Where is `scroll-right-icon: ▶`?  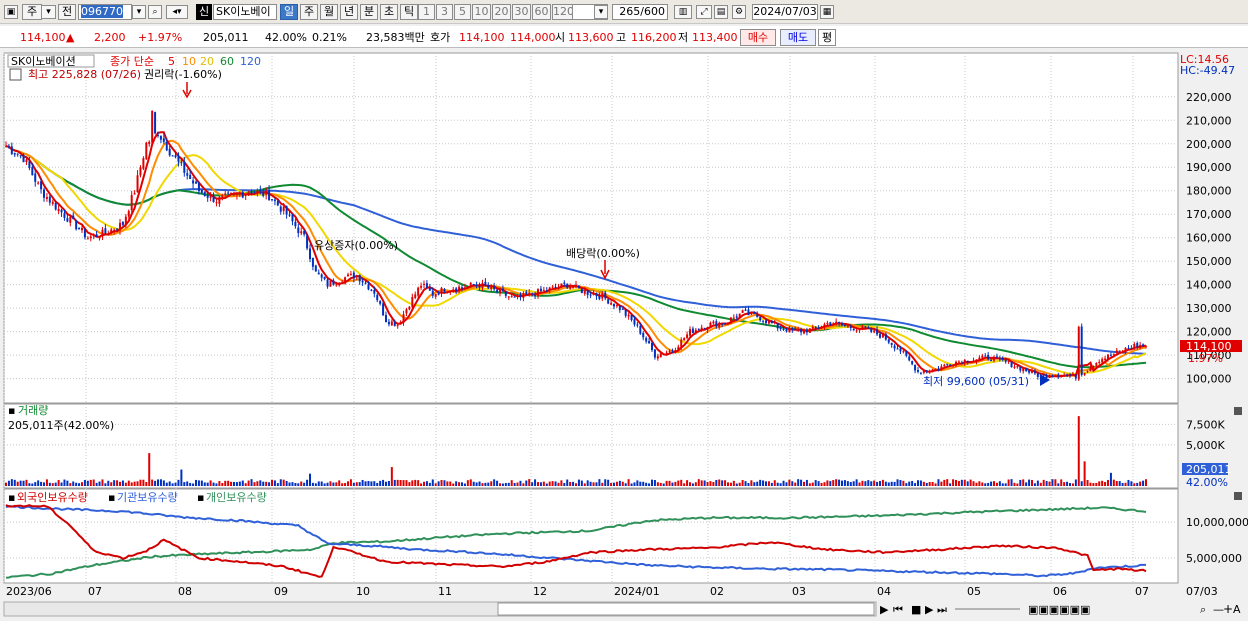 scroll-right-icon: ▶ is located at coordinates (884, 609).